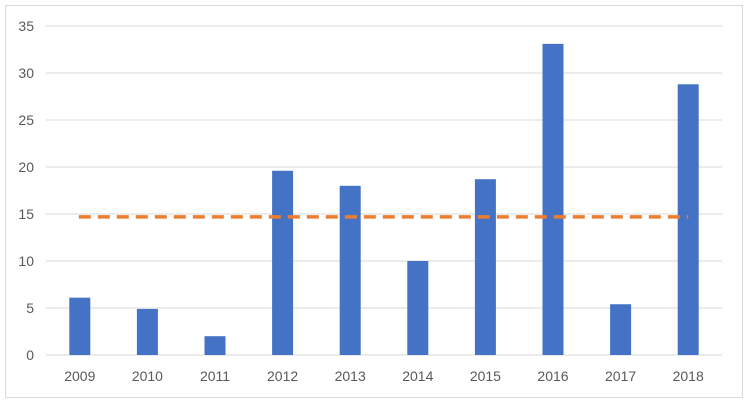 This screenshot has width=752, height=405. What do you see at coordinates (620, 376) in the screenshot?
I see `x-tick-label: 2017` at bounding box center [620, 376].